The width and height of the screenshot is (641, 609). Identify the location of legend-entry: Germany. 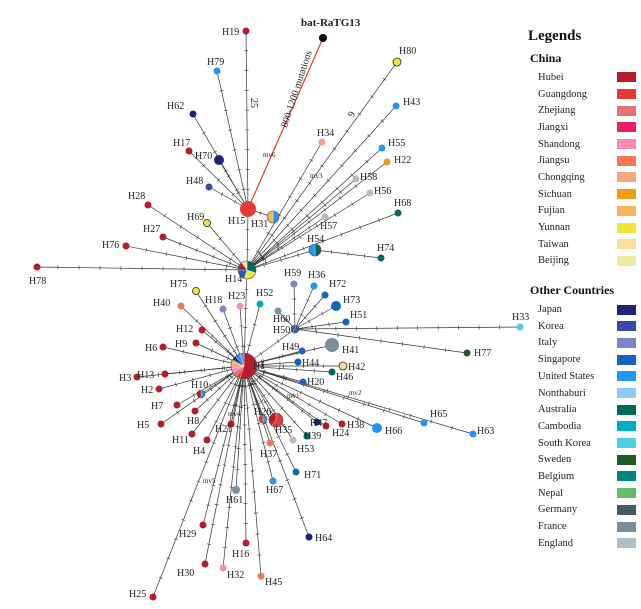
(582, 510).